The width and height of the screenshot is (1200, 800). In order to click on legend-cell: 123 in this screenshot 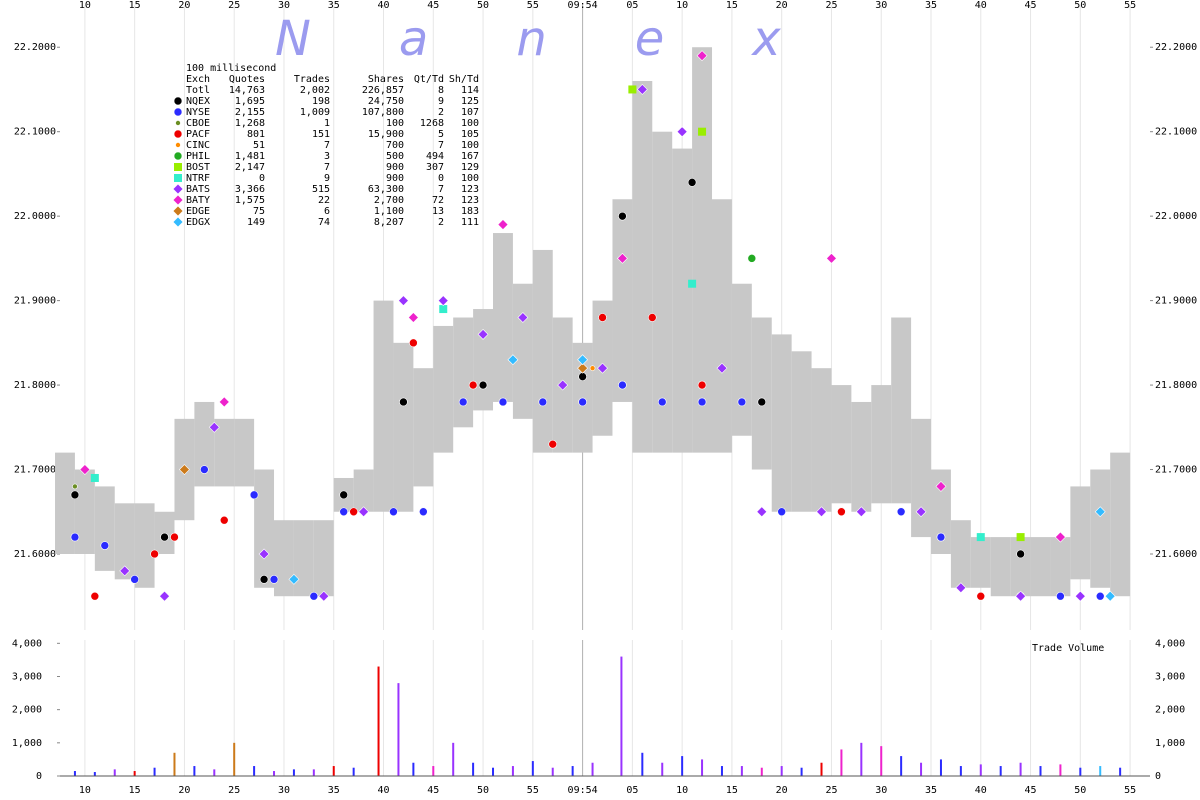, I will do `click(470, 200)`.